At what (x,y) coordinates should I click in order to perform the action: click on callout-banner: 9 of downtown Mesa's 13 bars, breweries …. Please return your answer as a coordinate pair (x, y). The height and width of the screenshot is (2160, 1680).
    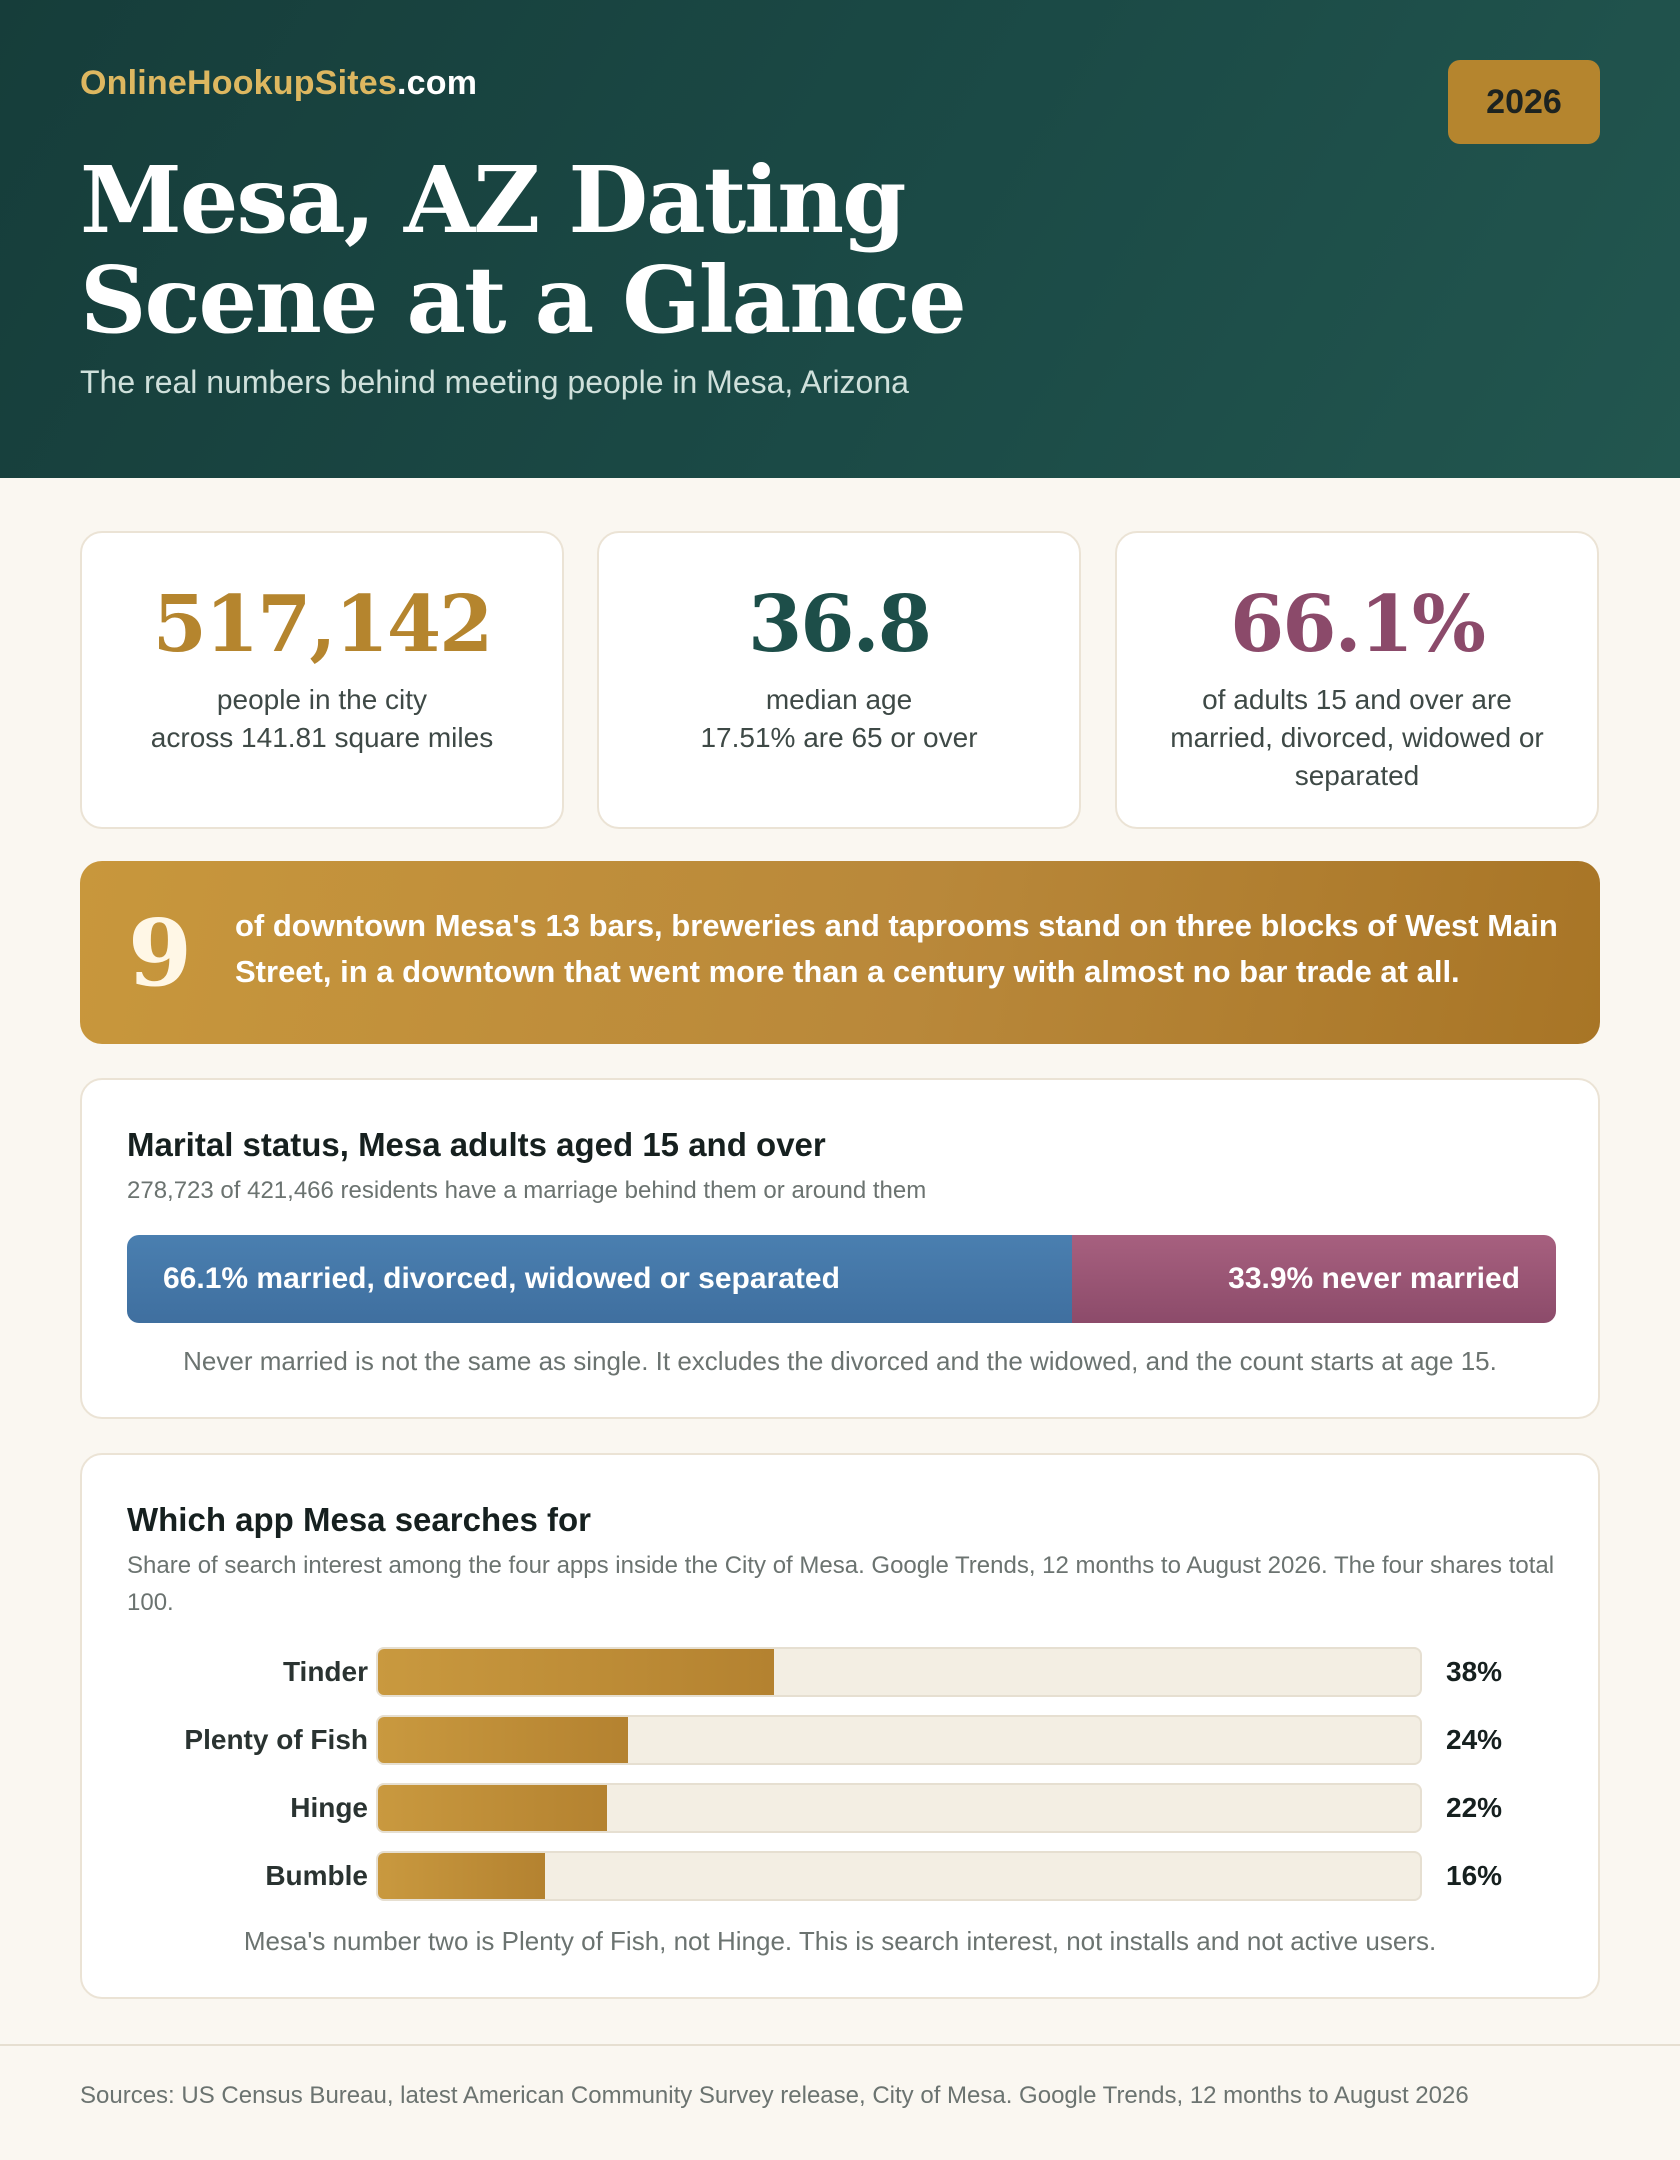
    Looking at the image, I should click on (840, 952).